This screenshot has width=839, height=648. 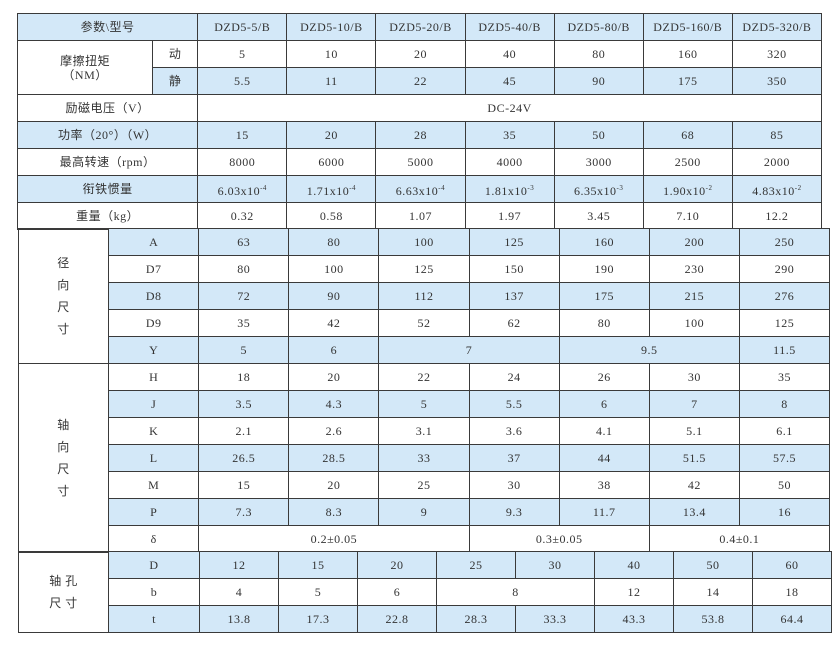 What do you see at coordinates (107, 216) in the screenshot?
I see `weight-label: 重量（kg）` at bounding box center [107, 216].